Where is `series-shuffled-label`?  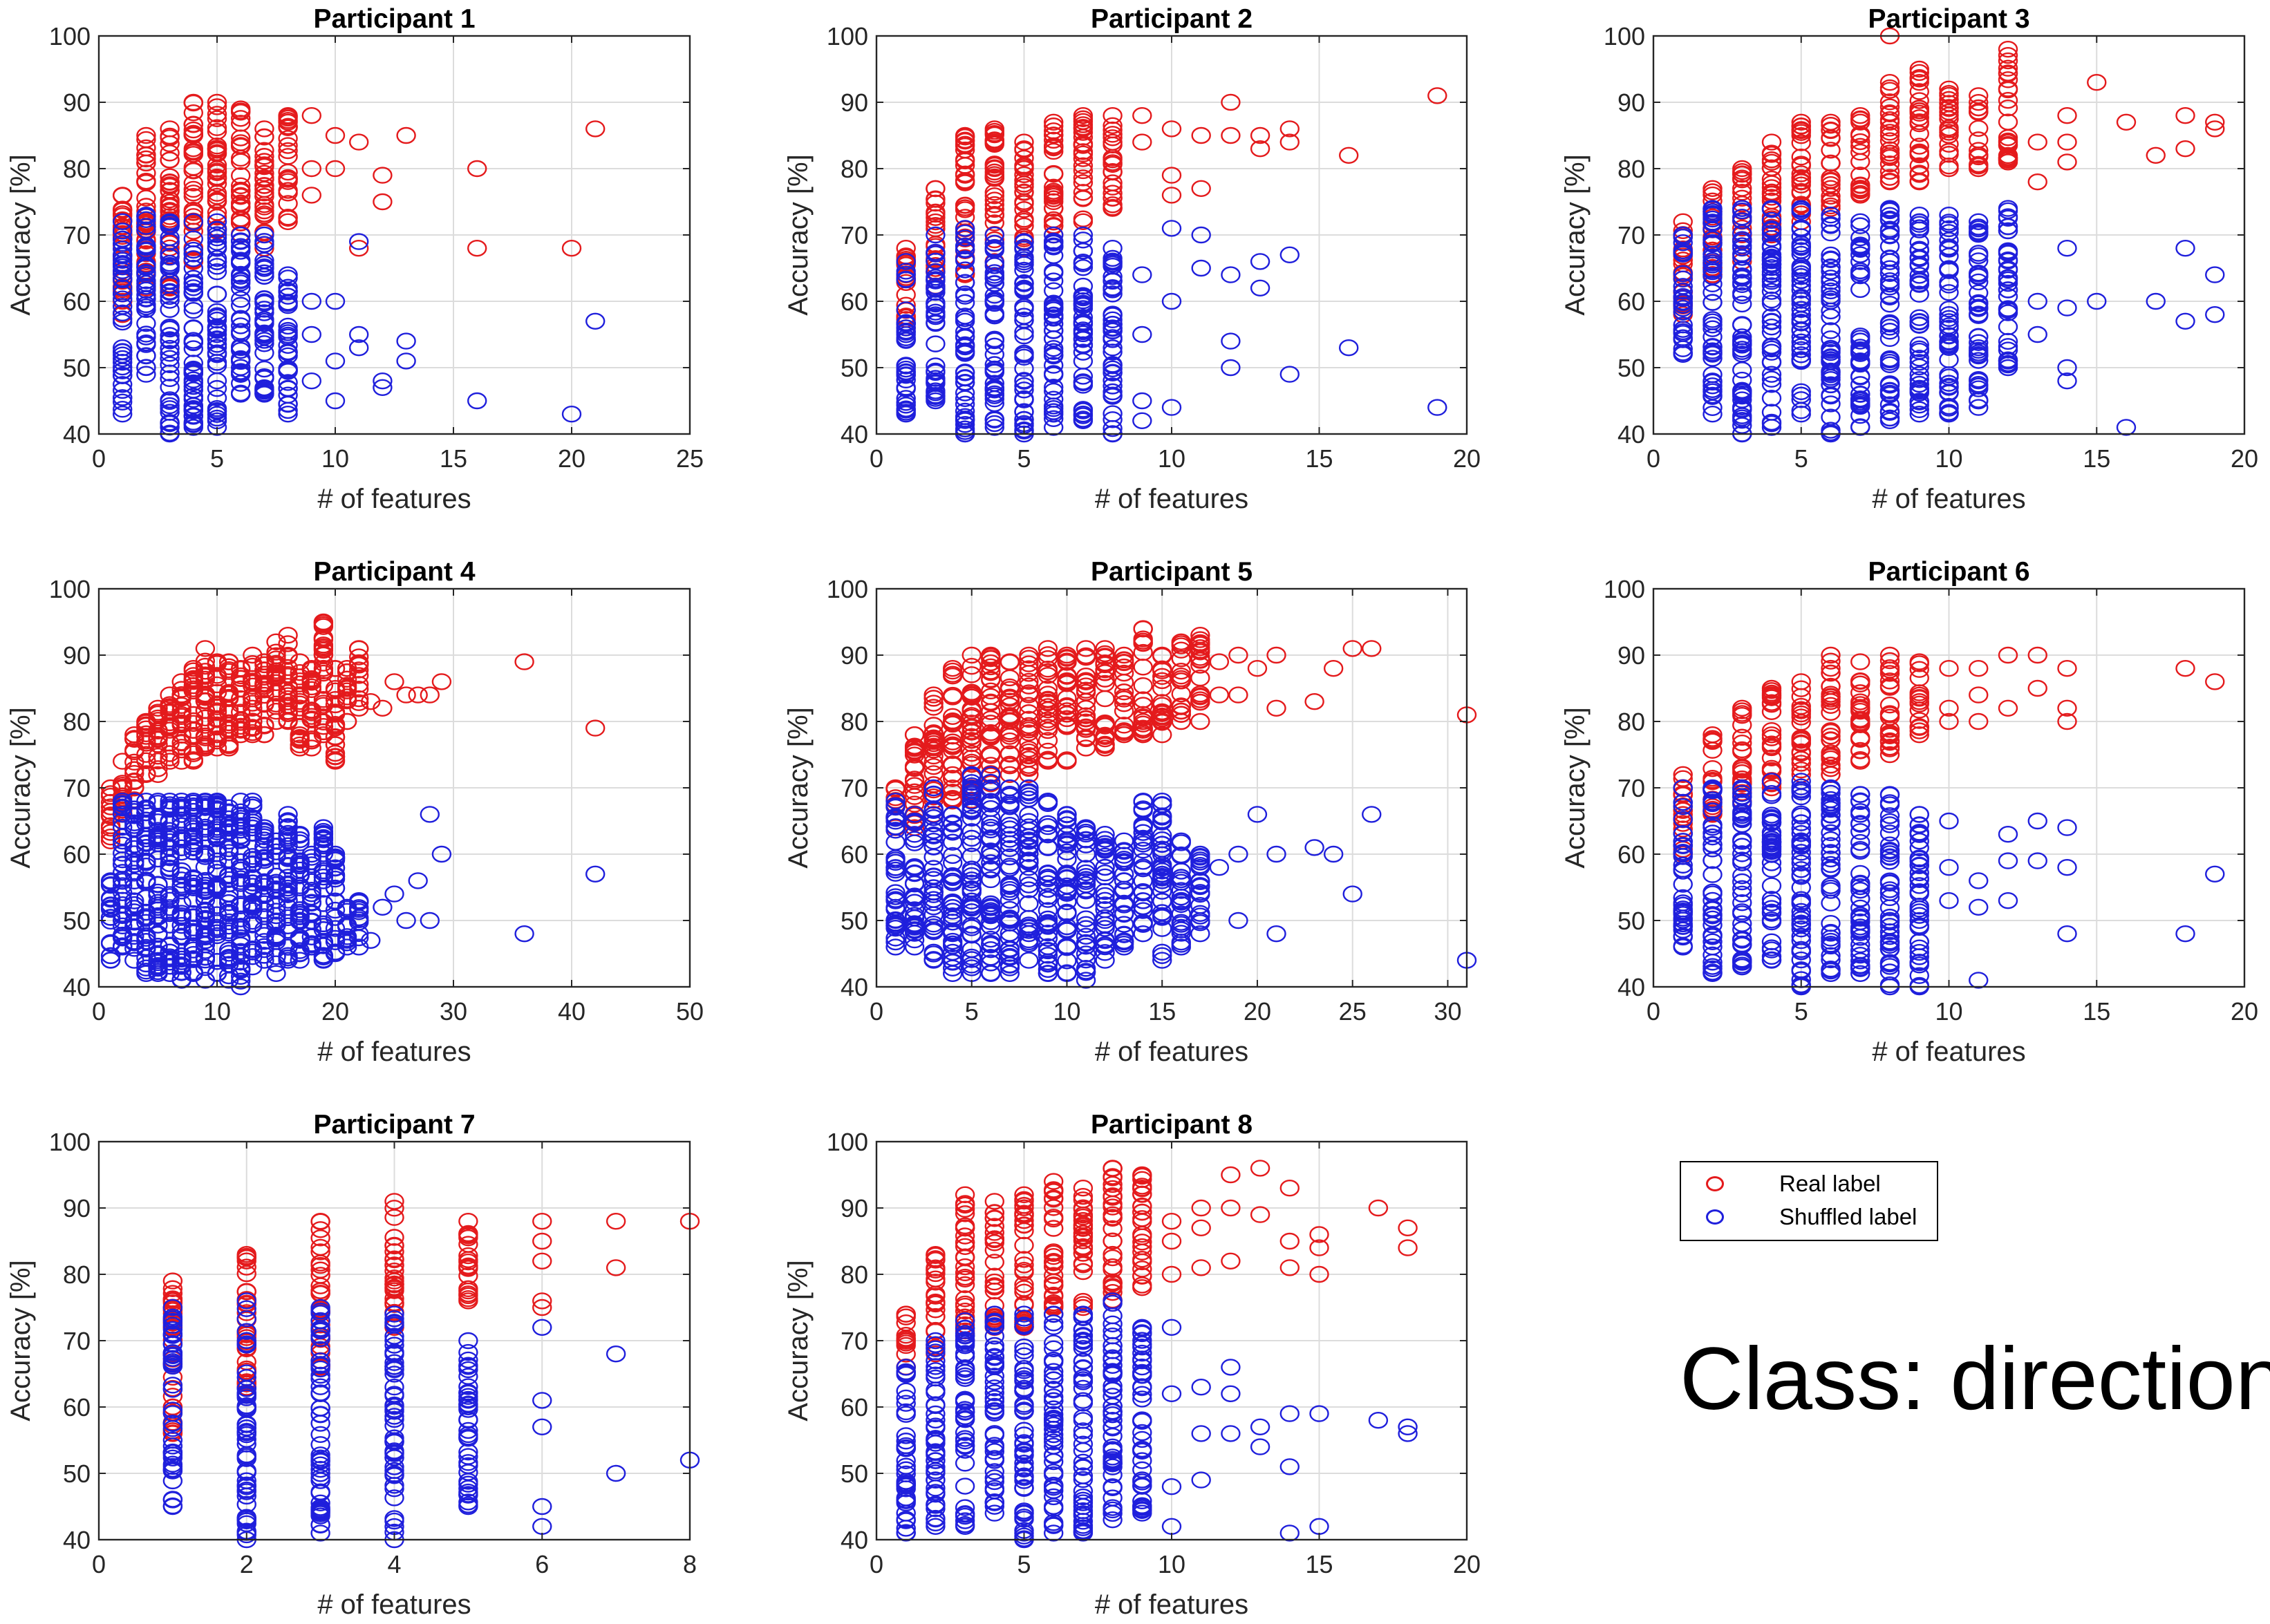 series-shuffled-label is located at coordinates (353, 894).